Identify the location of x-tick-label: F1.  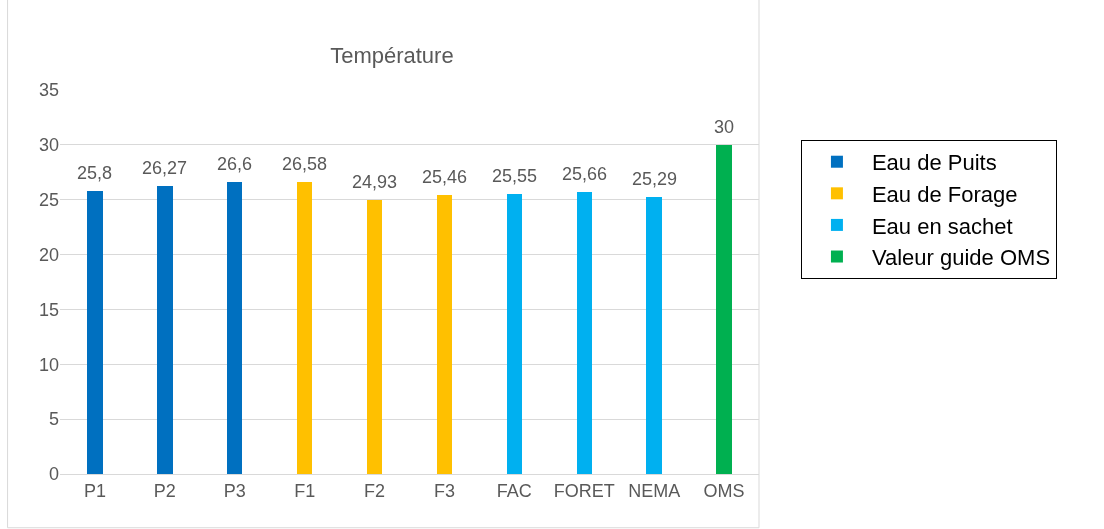
(305, 490).